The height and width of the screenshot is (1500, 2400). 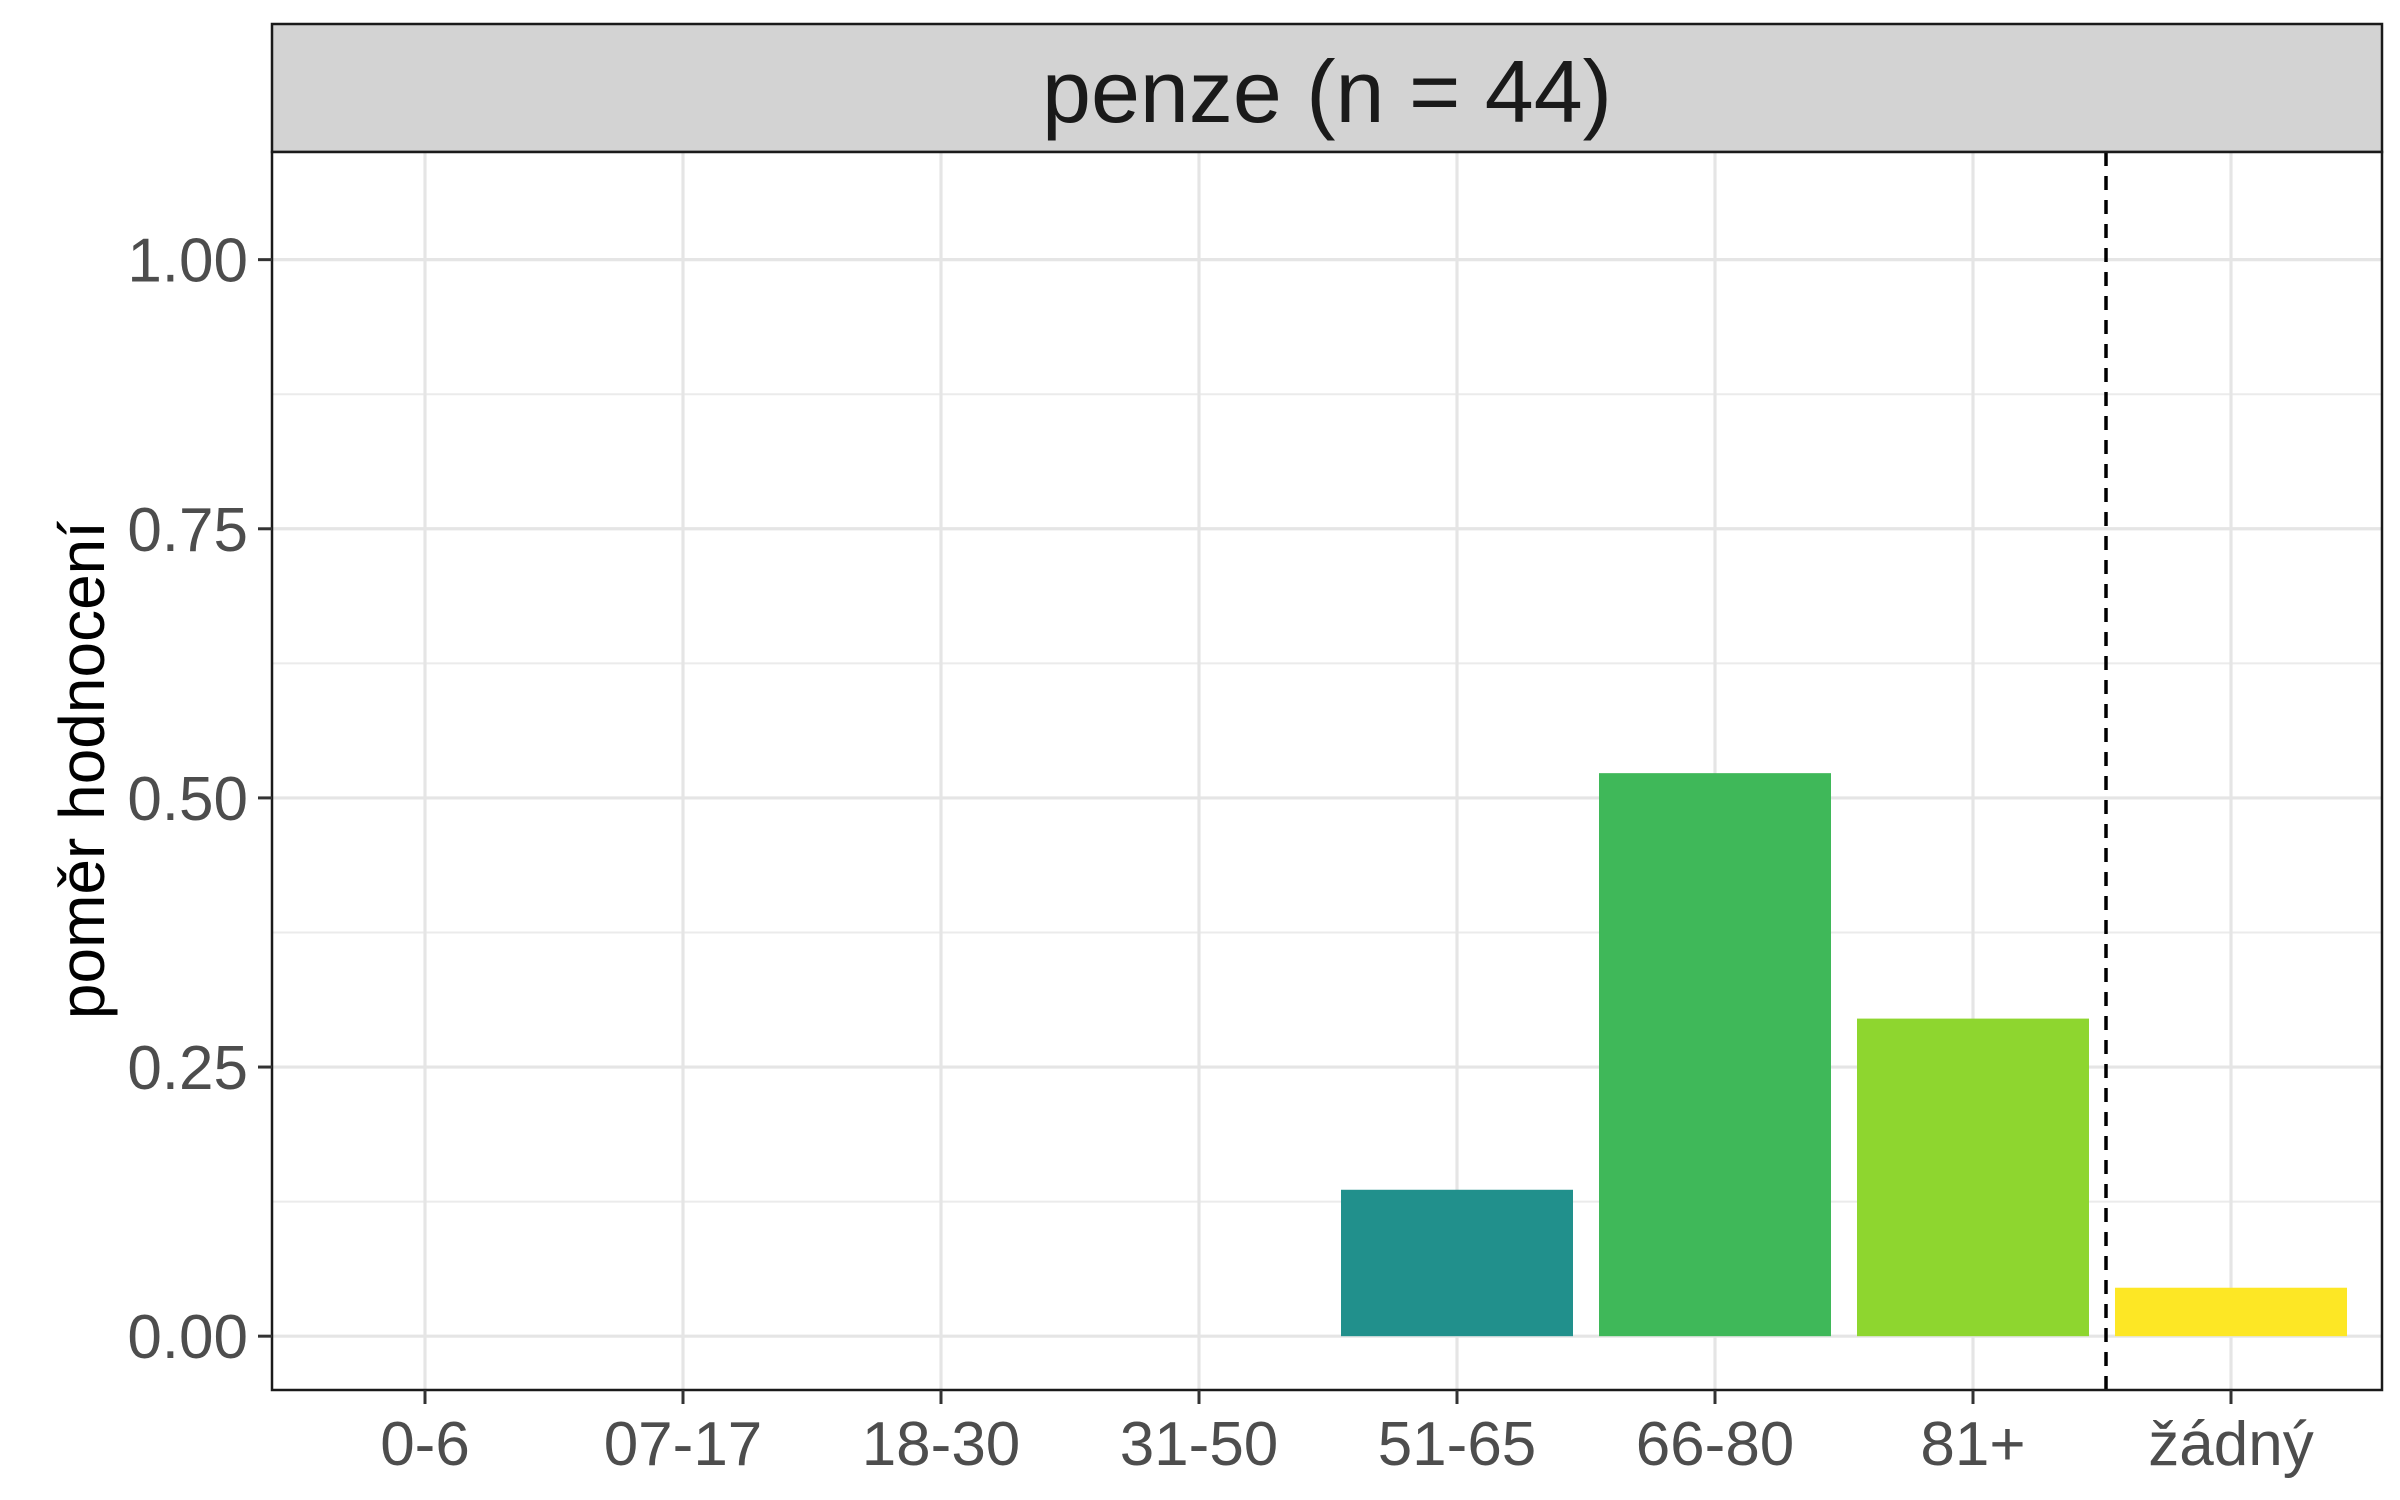 What do you see at coordinates (941, 1444) in the screenshot?
I see `x-tick-label: 18-30` at bounding box center [941, 1444].